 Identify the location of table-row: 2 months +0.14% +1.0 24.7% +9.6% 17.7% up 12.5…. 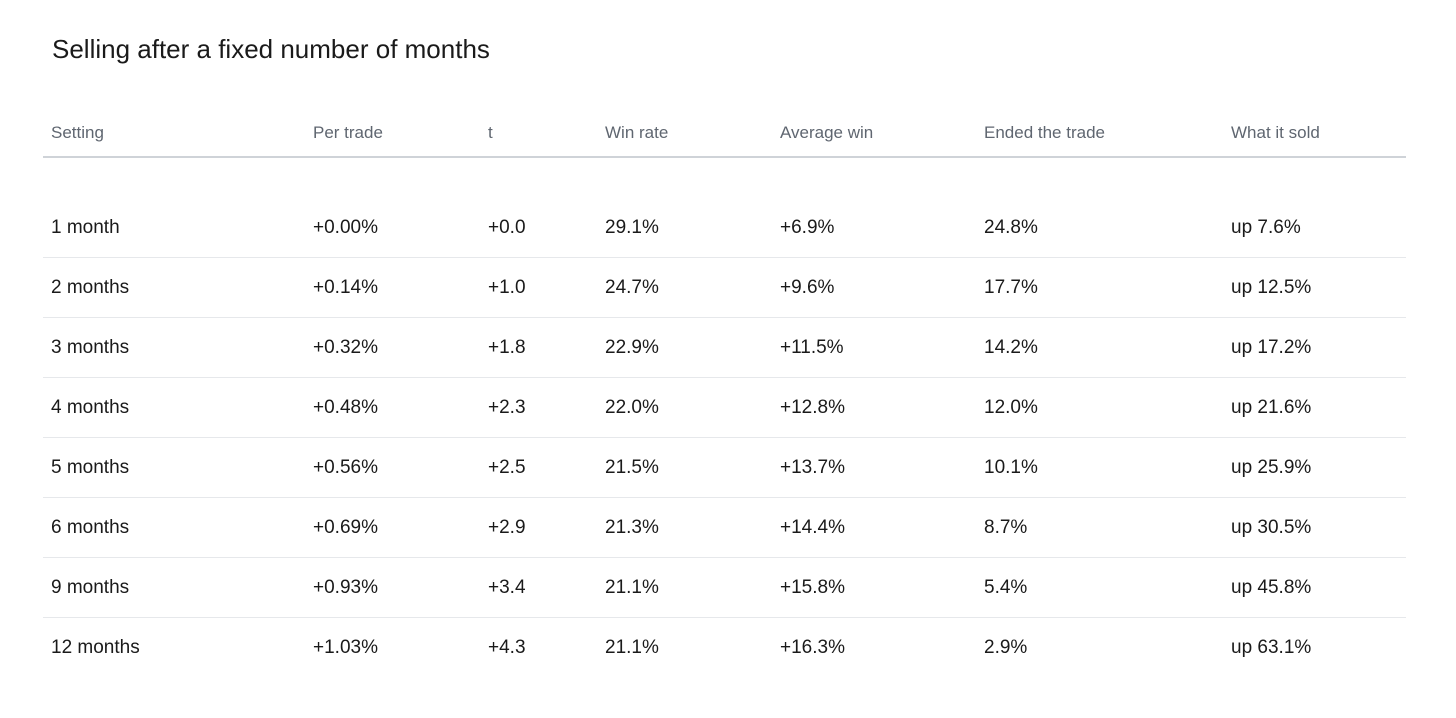
(724, 287).